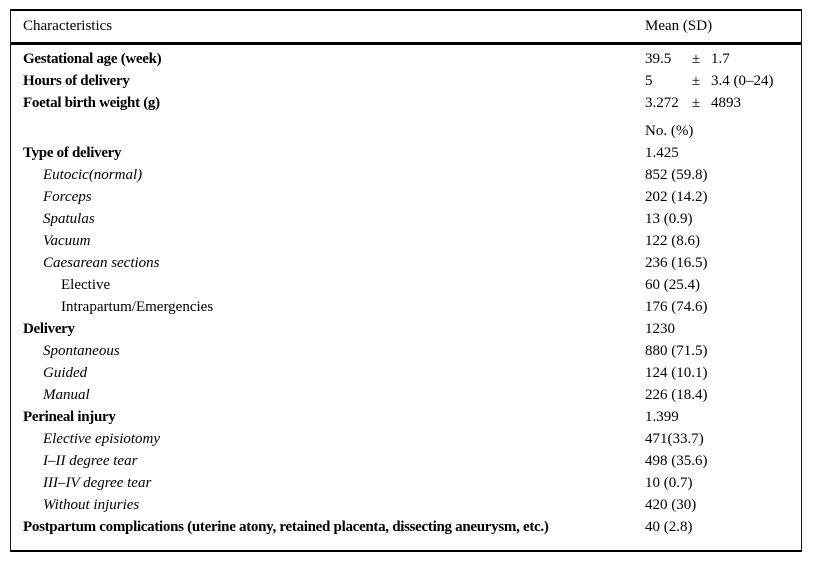  I want to click on column-header-characteristics: Characteristics, so click(68, 26).